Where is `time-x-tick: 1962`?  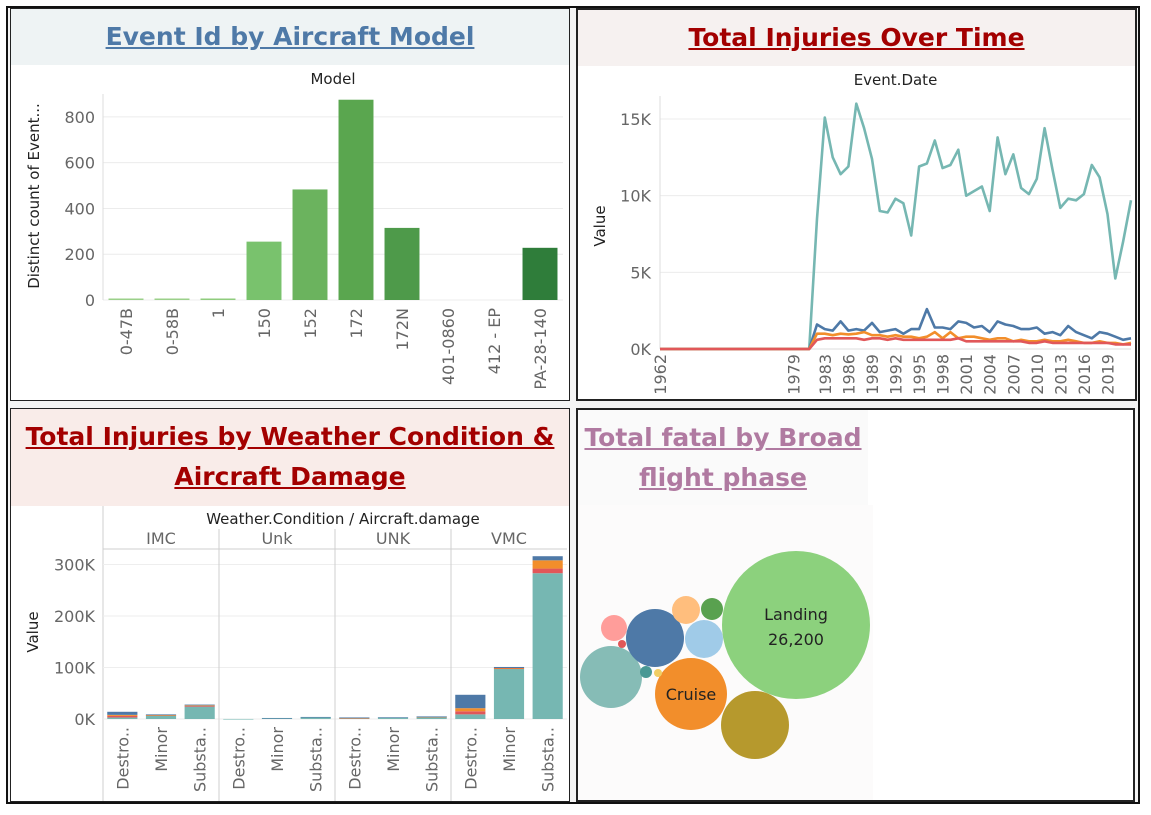 time-x-tick: 1962 is located at coordinates (660, 374).